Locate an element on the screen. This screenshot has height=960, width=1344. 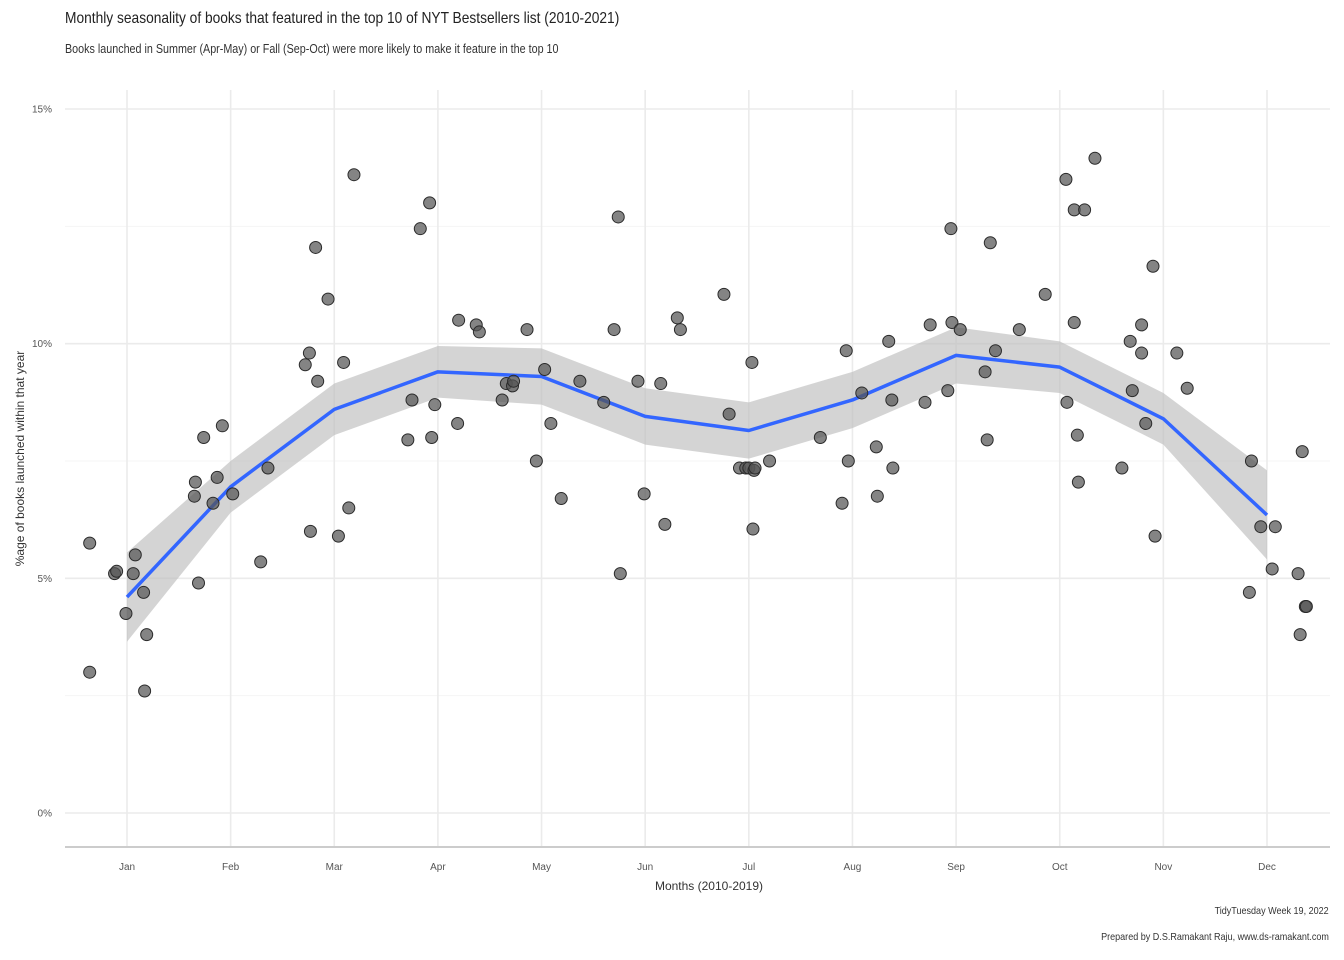
x-axis-title: Months (2010-2019) is located at coordinates (709, 886).